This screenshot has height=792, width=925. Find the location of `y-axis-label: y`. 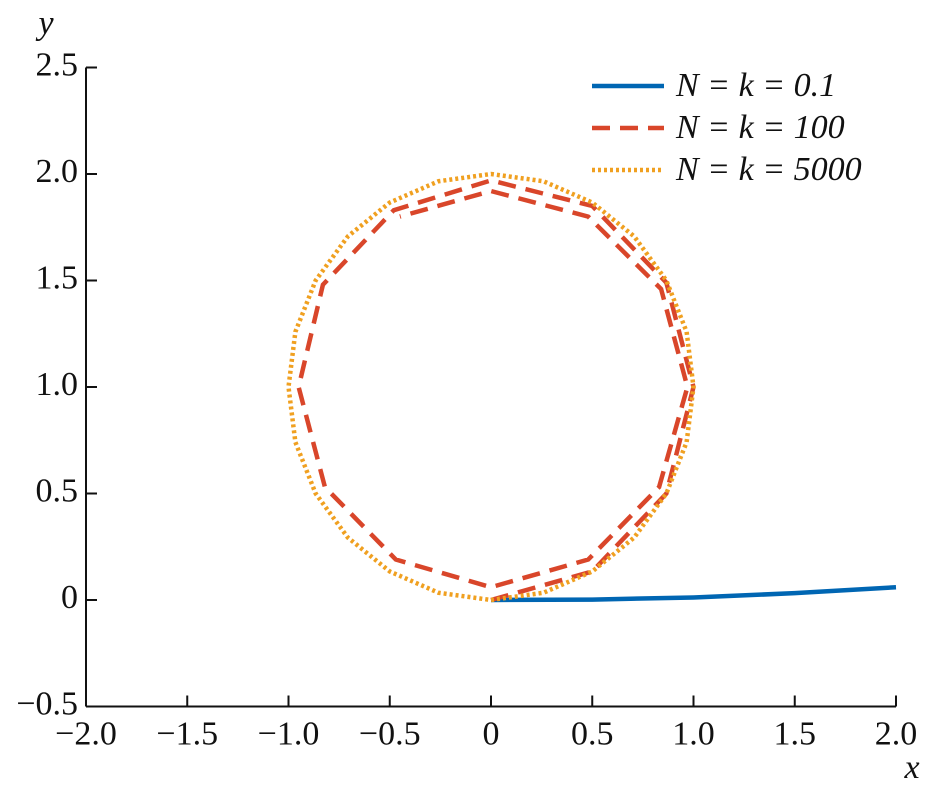

y-axis-label: y is located at coordinates (44, 23).